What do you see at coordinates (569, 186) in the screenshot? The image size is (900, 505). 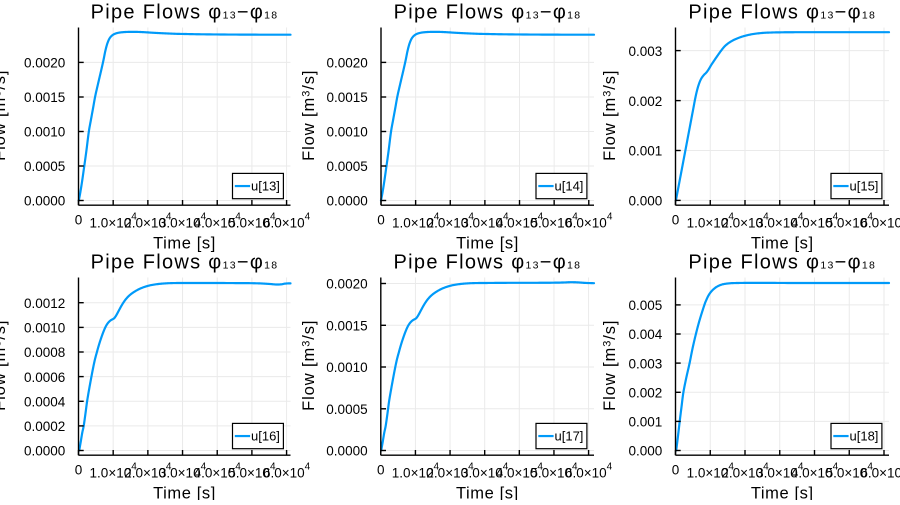 I see `svg-text: u[14]` at bounding box center [569, 186].